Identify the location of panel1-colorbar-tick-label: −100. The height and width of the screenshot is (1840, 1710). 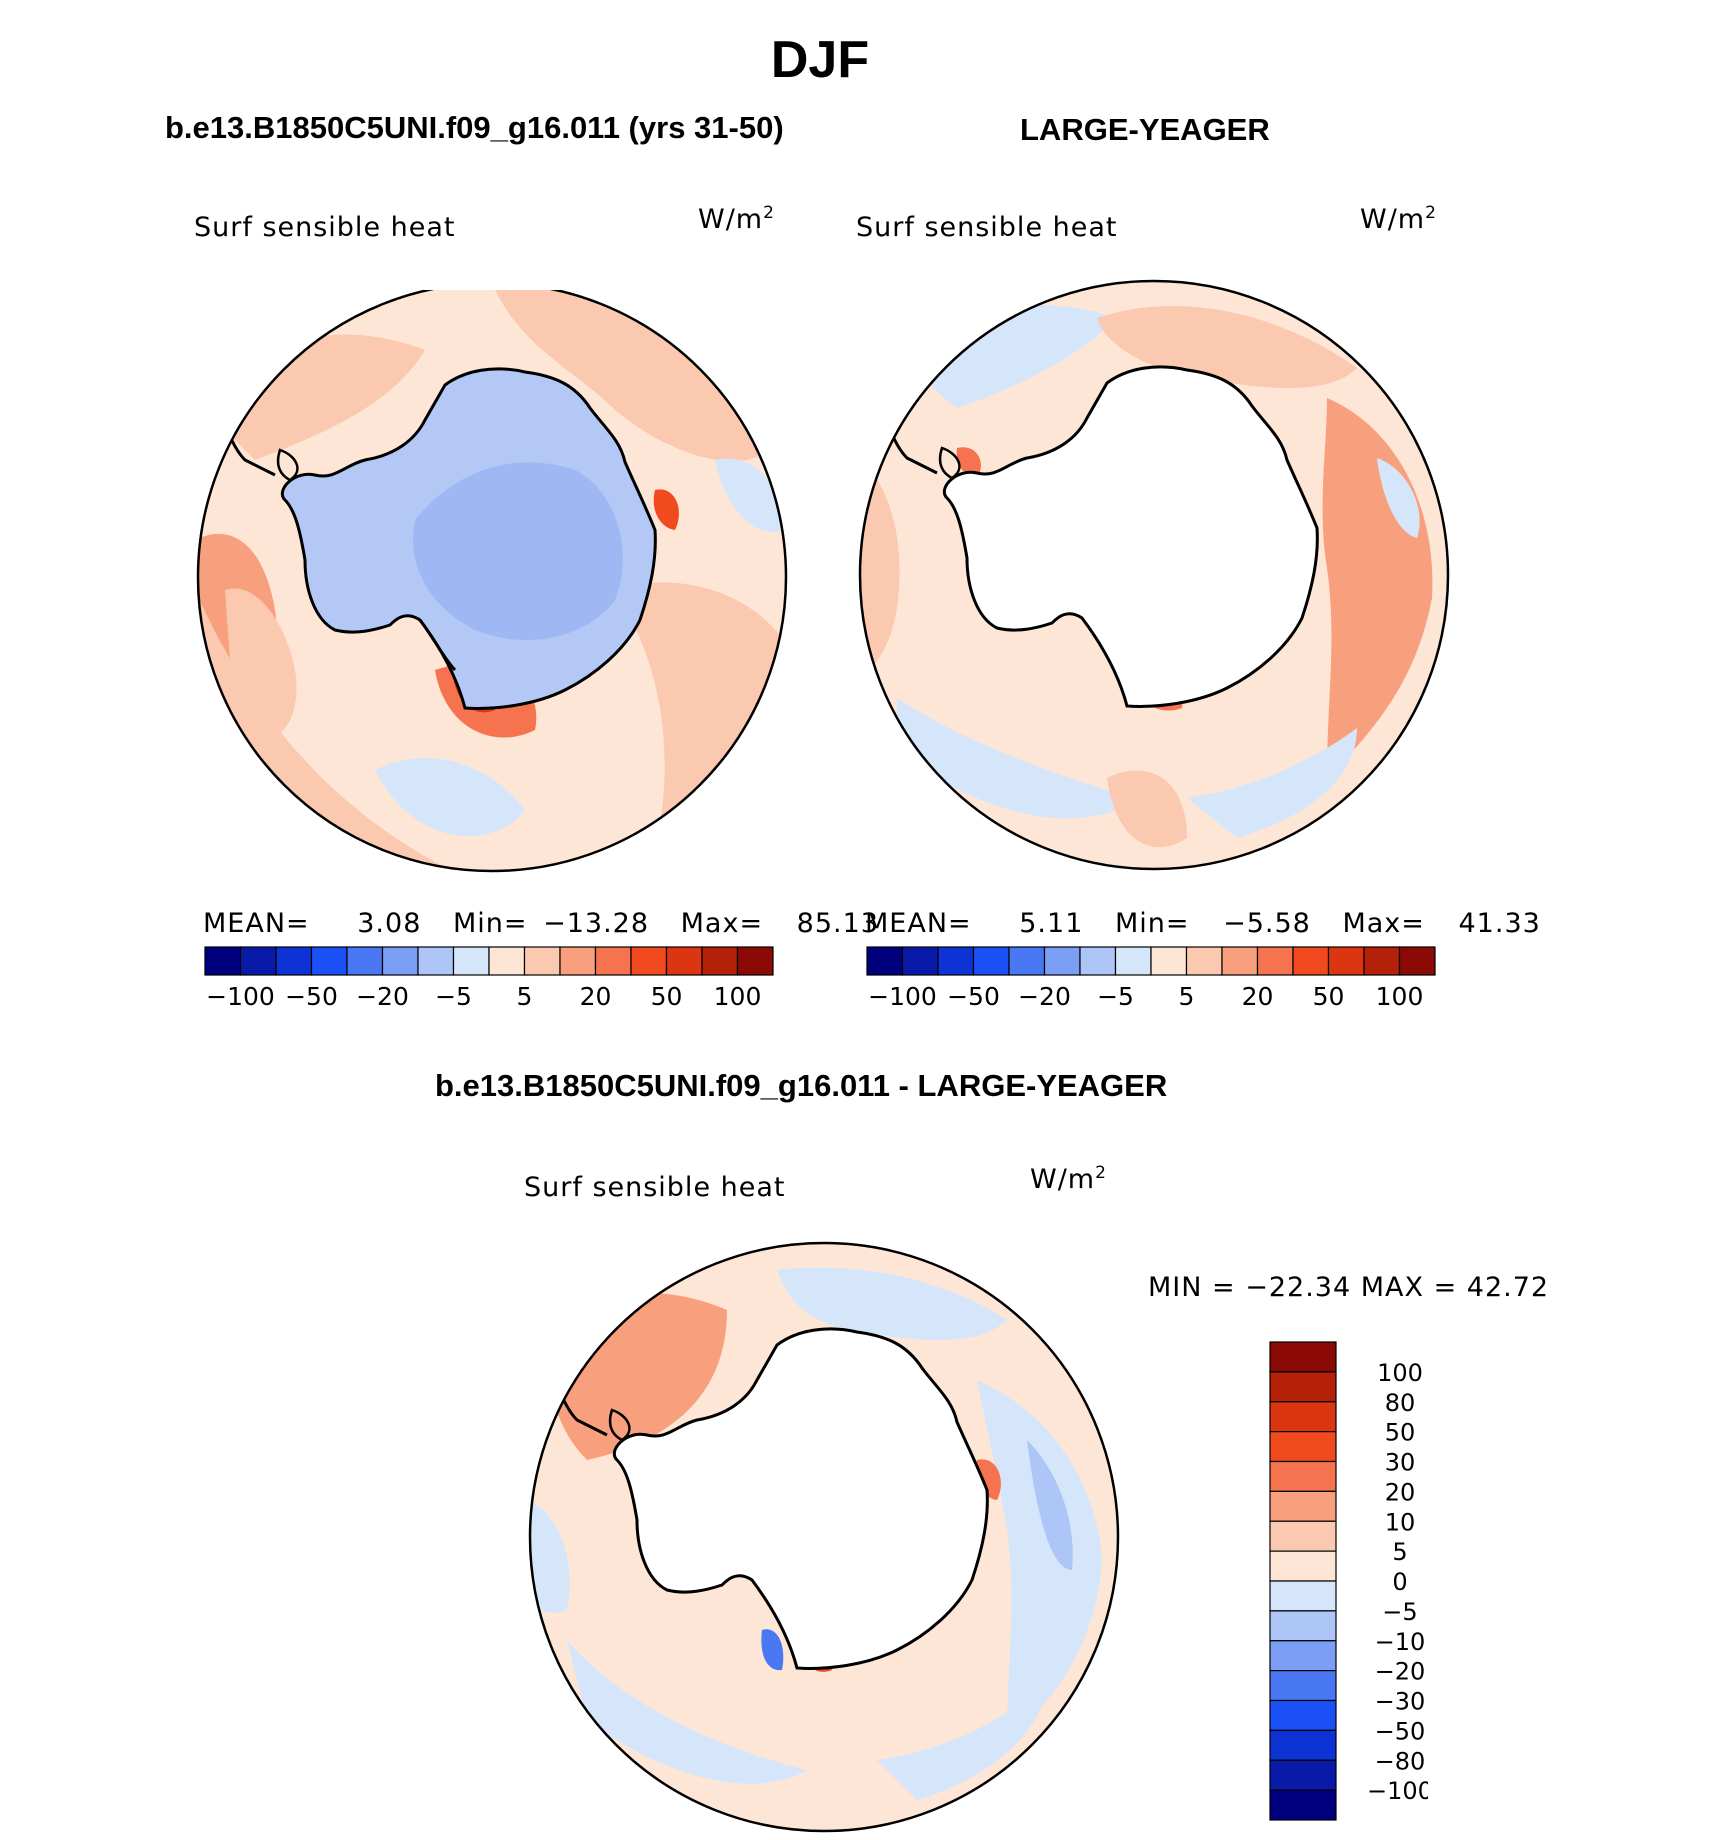
(240, 996).